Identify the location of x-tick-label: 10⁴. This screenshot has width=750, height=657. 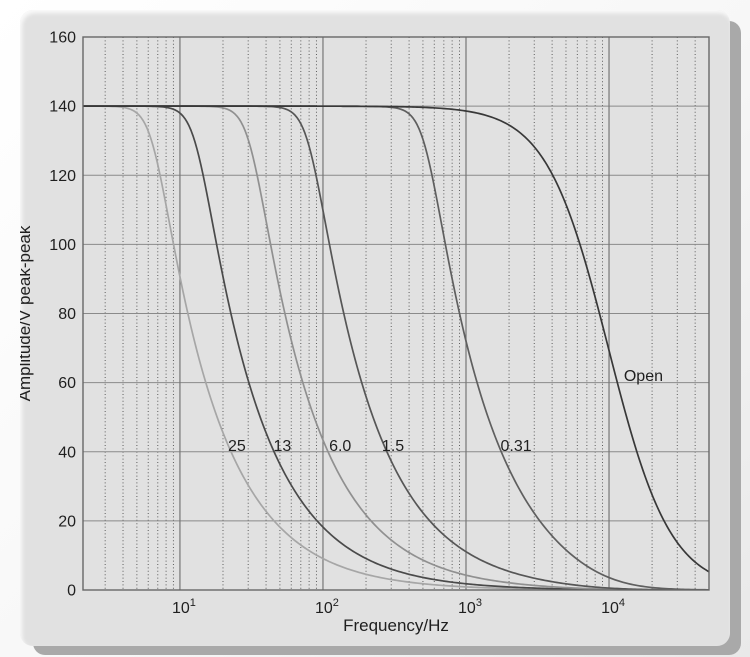
(613, 607).